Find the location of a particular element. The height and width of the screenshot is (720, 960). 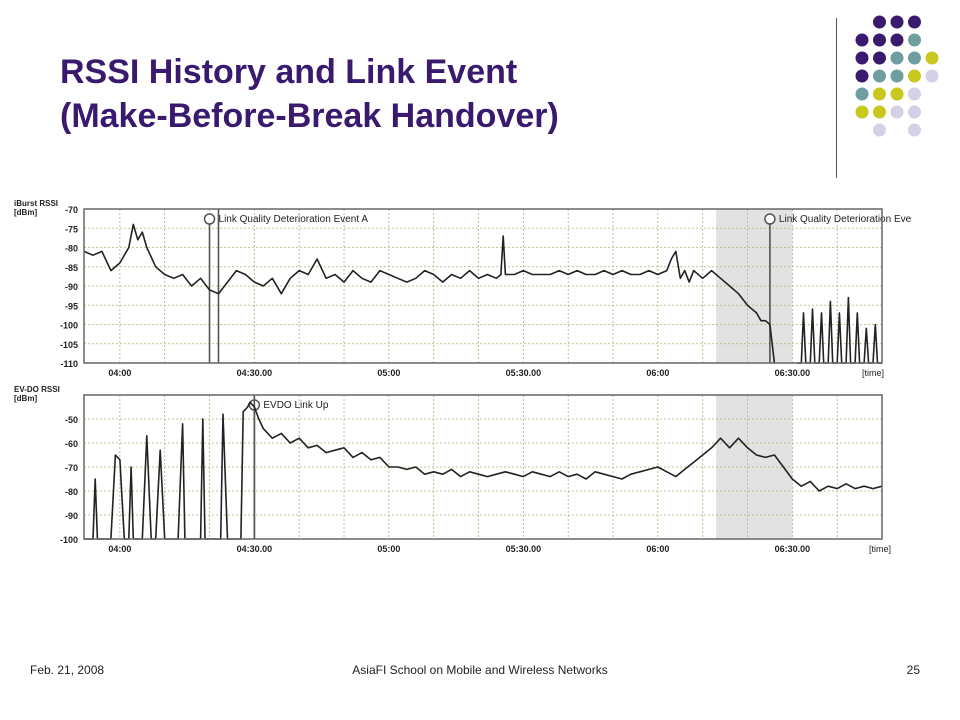

slide-title-line2: (Make-Before-Break Handover) is located at coordinates (309, 116).